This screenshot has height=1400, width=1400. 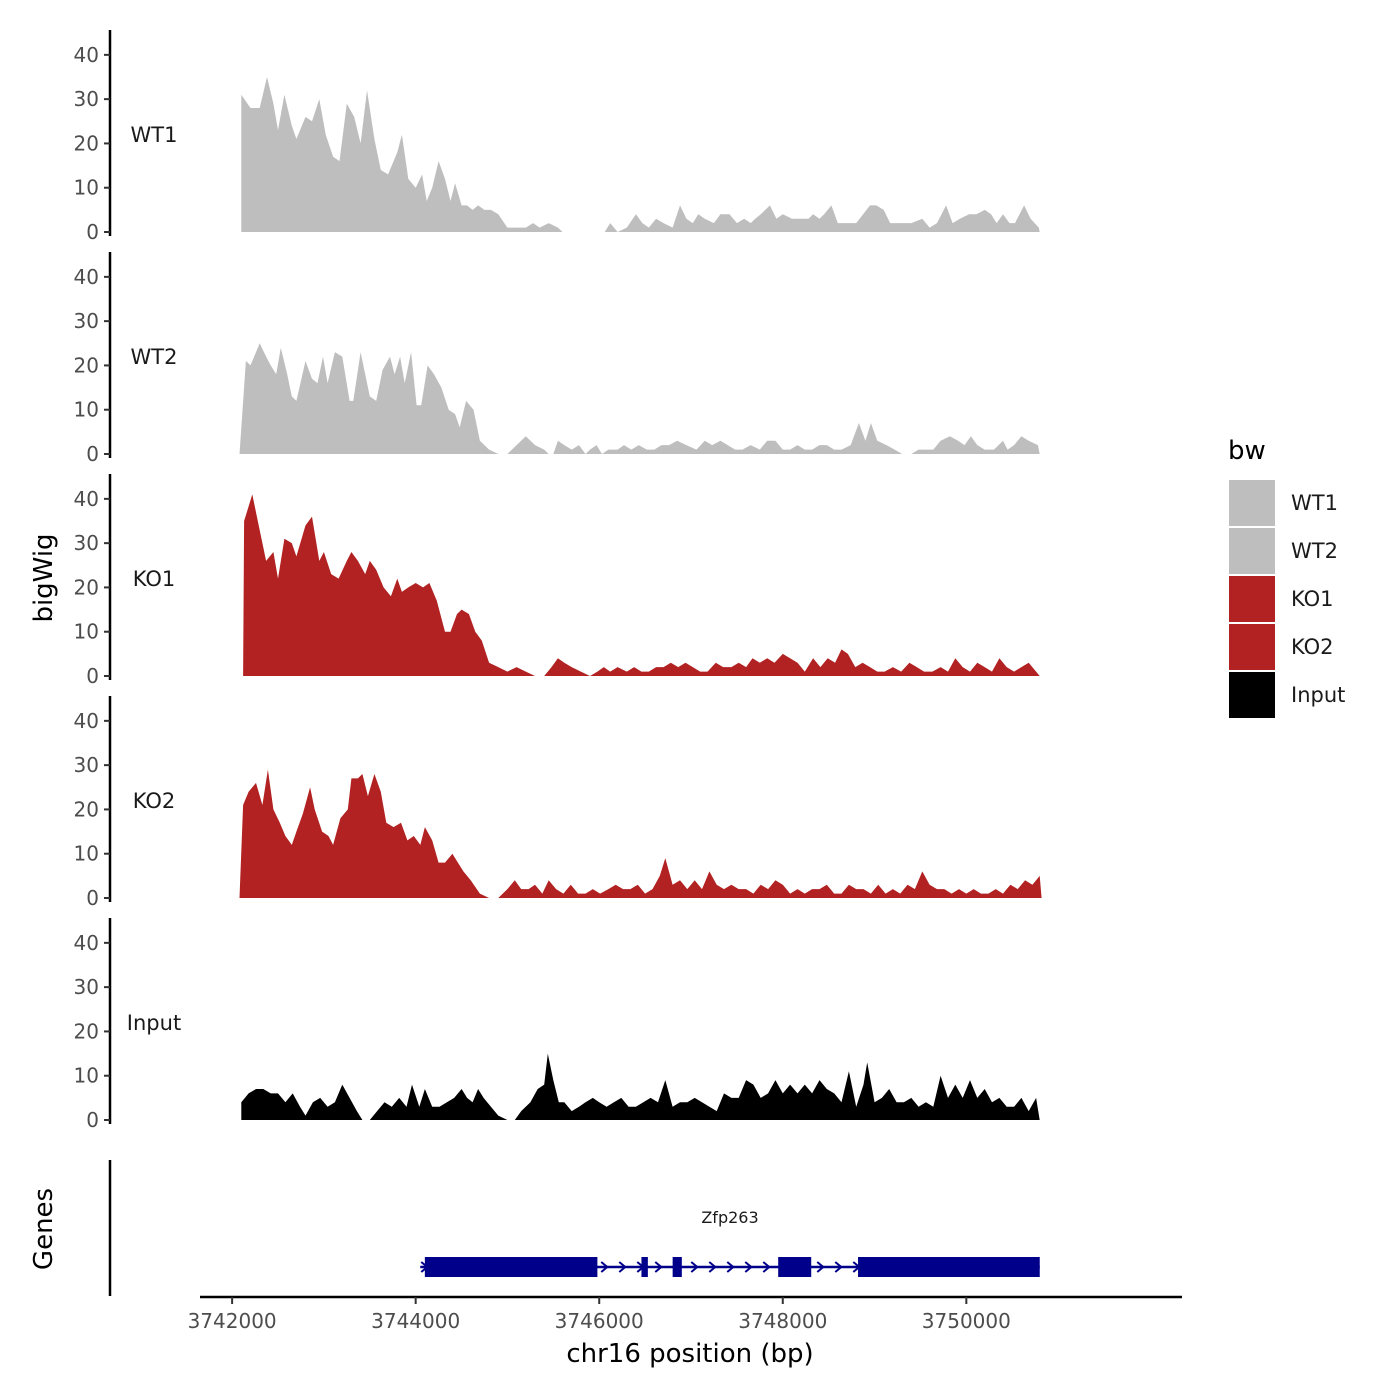 I want to click on gene-track: Zfp263, so click(x=574, y=1228).